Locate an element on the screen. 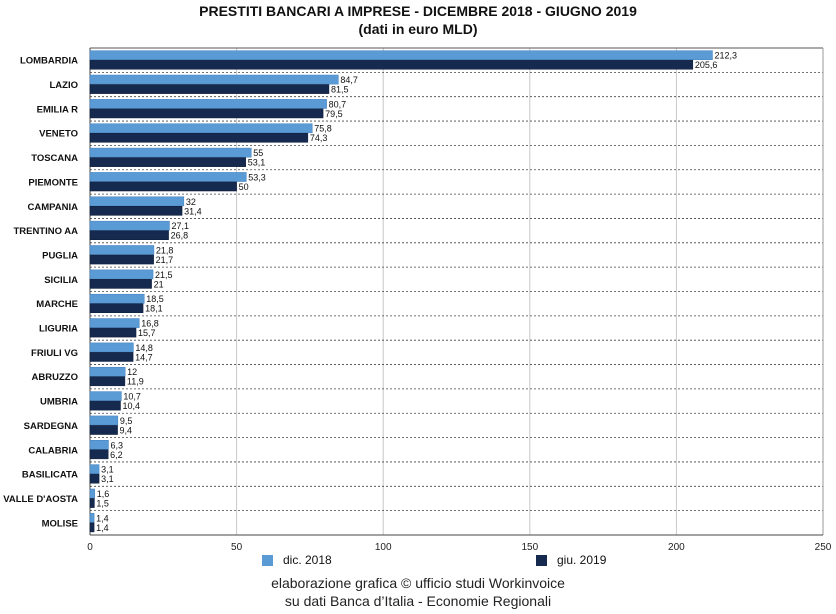  data-label-dic-2018: 14,8 is located at coordinates (144, 348).